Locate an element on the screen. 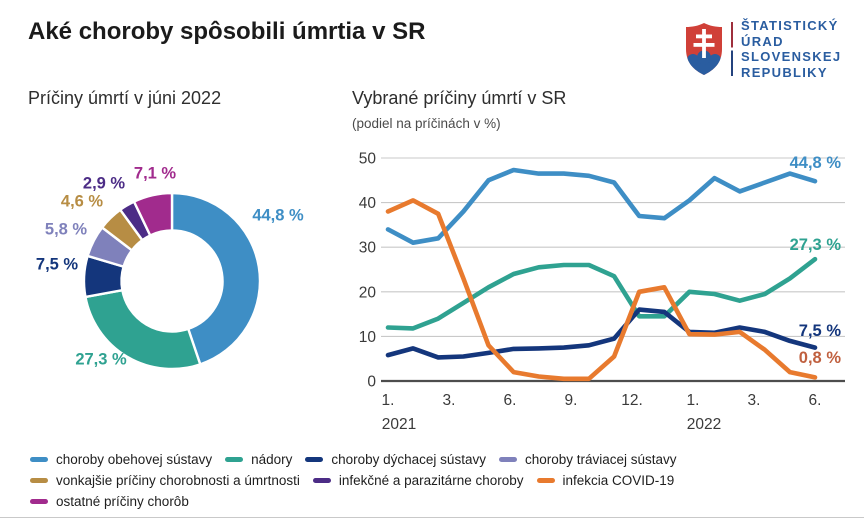 The height and width of the screenshot is (518, 864). donut-chart is located at coordinates (172, 281).